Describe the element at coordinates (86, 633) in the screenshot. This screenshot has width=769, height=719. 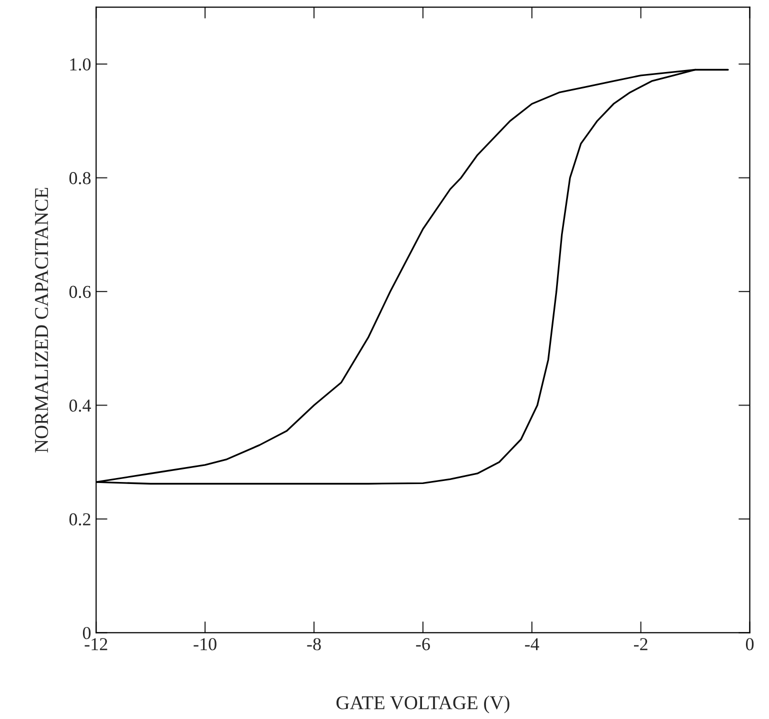
I see `y-tick-label: 0` at that location.